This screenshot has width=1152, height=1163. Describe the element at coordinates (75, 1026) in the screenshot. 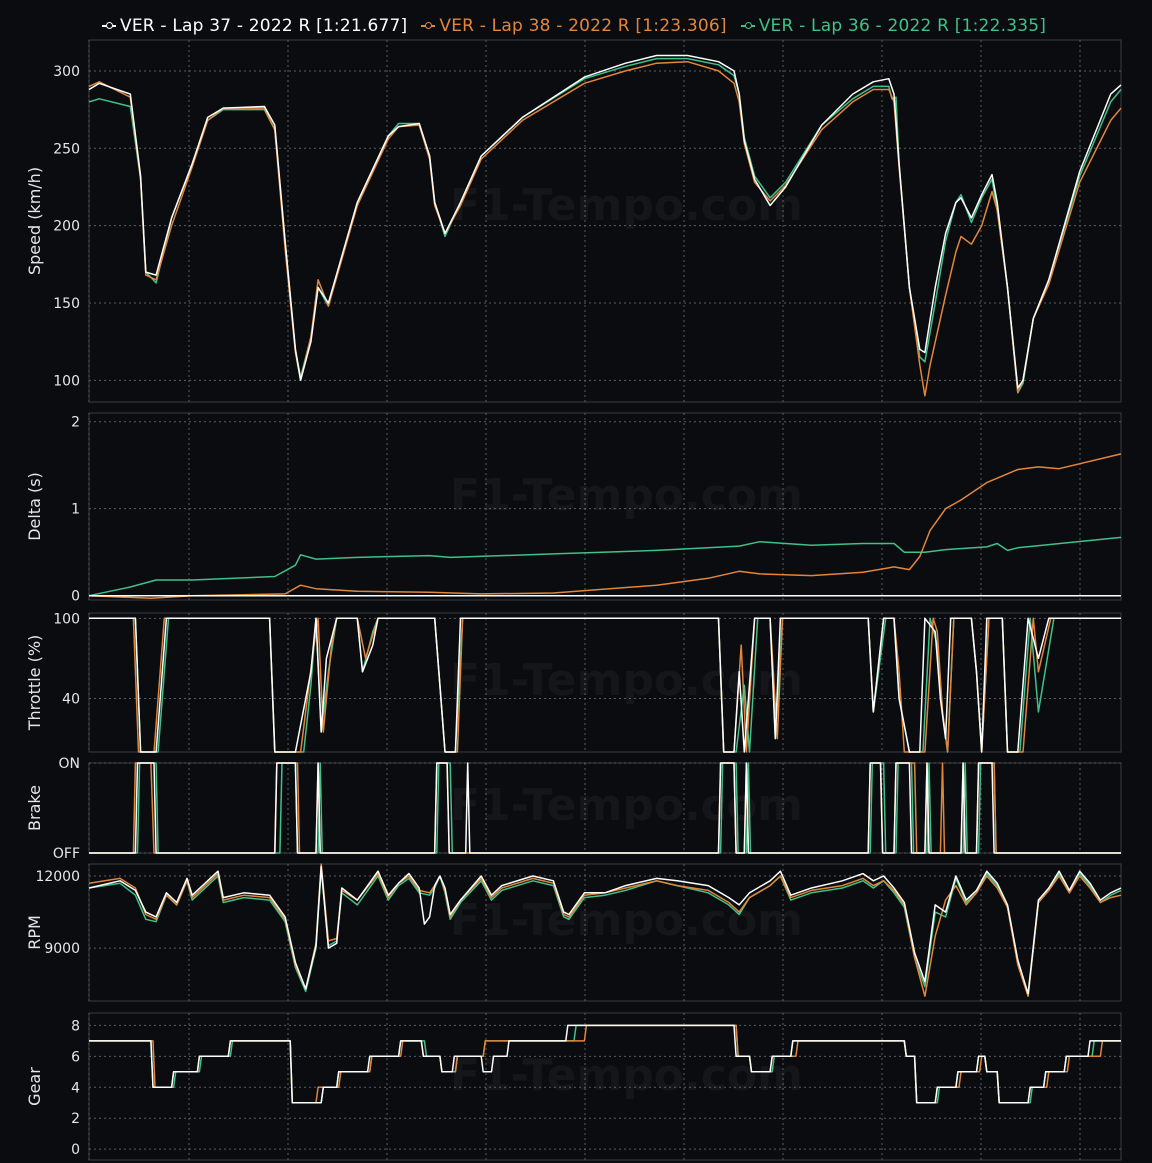

I see `y-tick-label: 8` at that location.